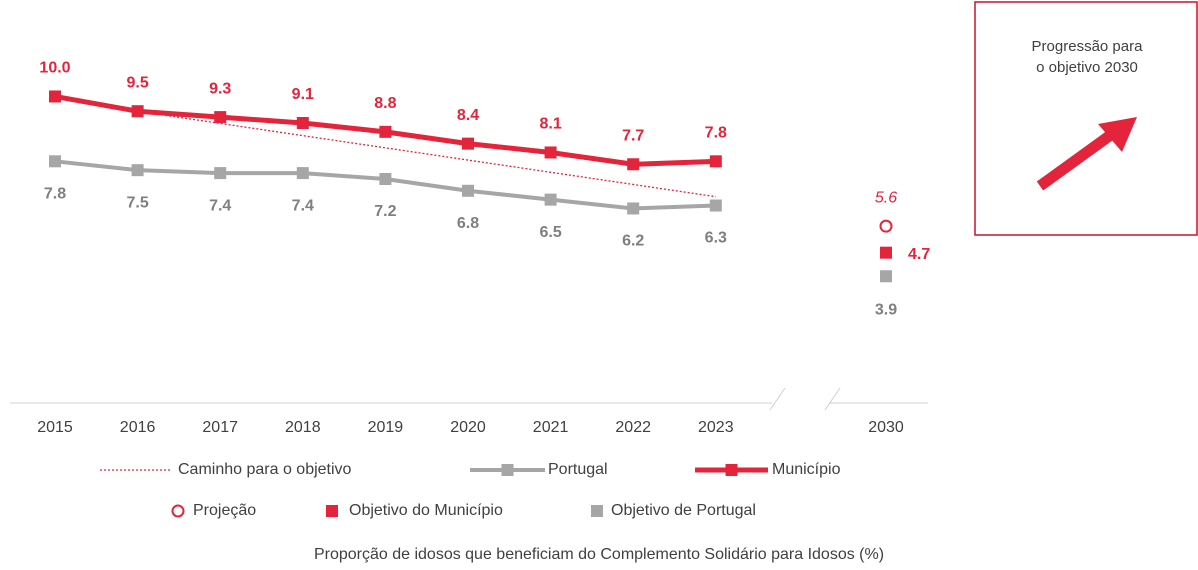  Describe the element at coordinates (633, 135) in the screenshot. I see `data-label: 7.7` at that location.